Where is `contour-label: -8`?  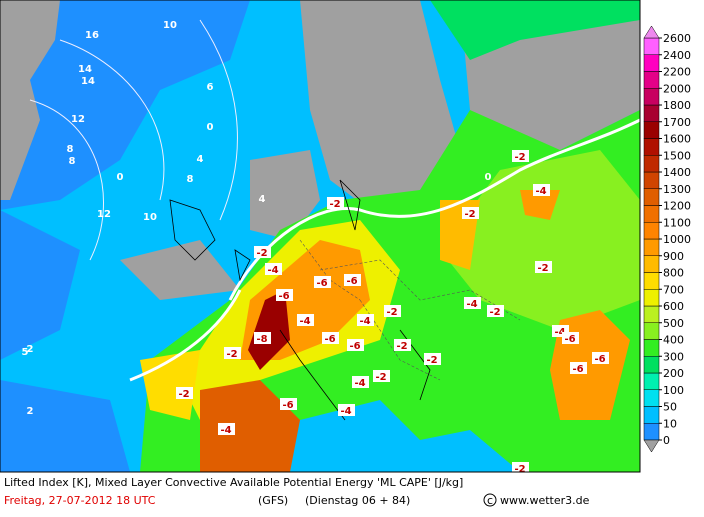 contour-label: -8 is located at coordinates (261, 339).